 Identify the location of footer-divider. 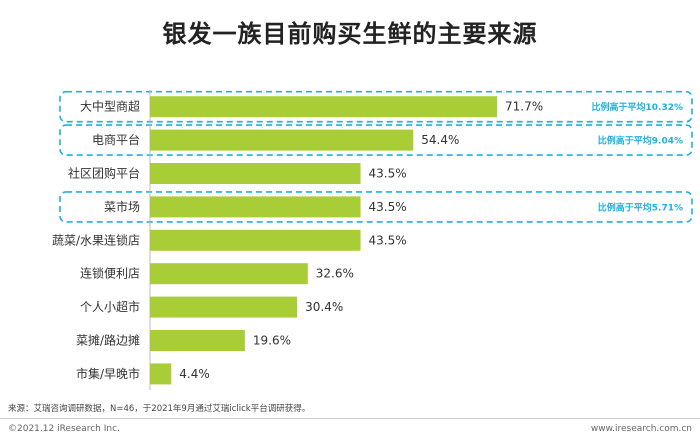
(350, 418).